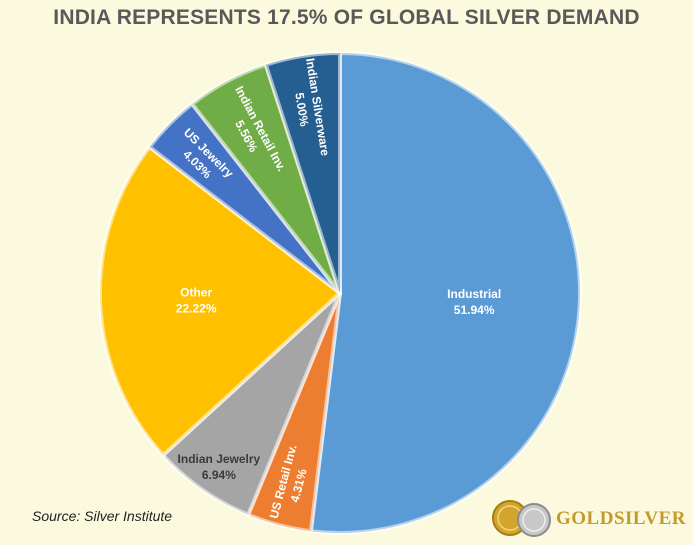 The height and width of the screenshot is (545, 693). I want to click on pie-label-group: Indian Jewelry 6.94%, so click(219, 467).